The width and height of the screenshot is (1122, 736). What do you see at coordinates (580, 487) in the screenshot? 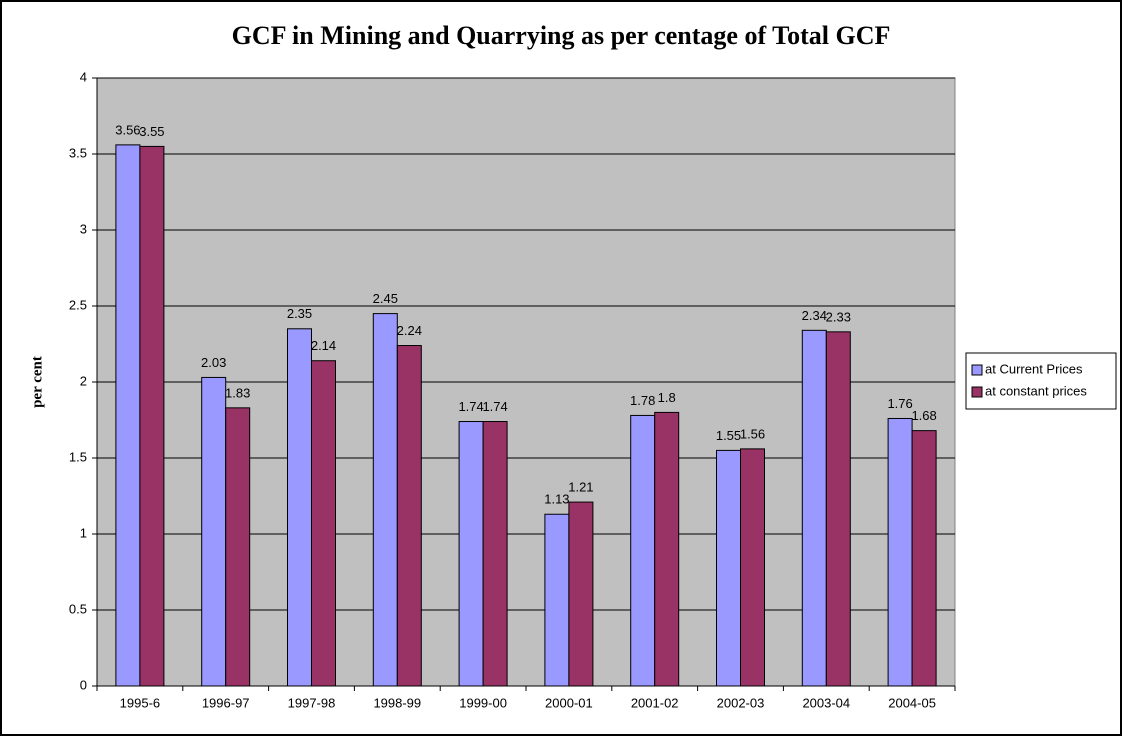
I see `value-label: 1.21` at bounding box center [580, 487].